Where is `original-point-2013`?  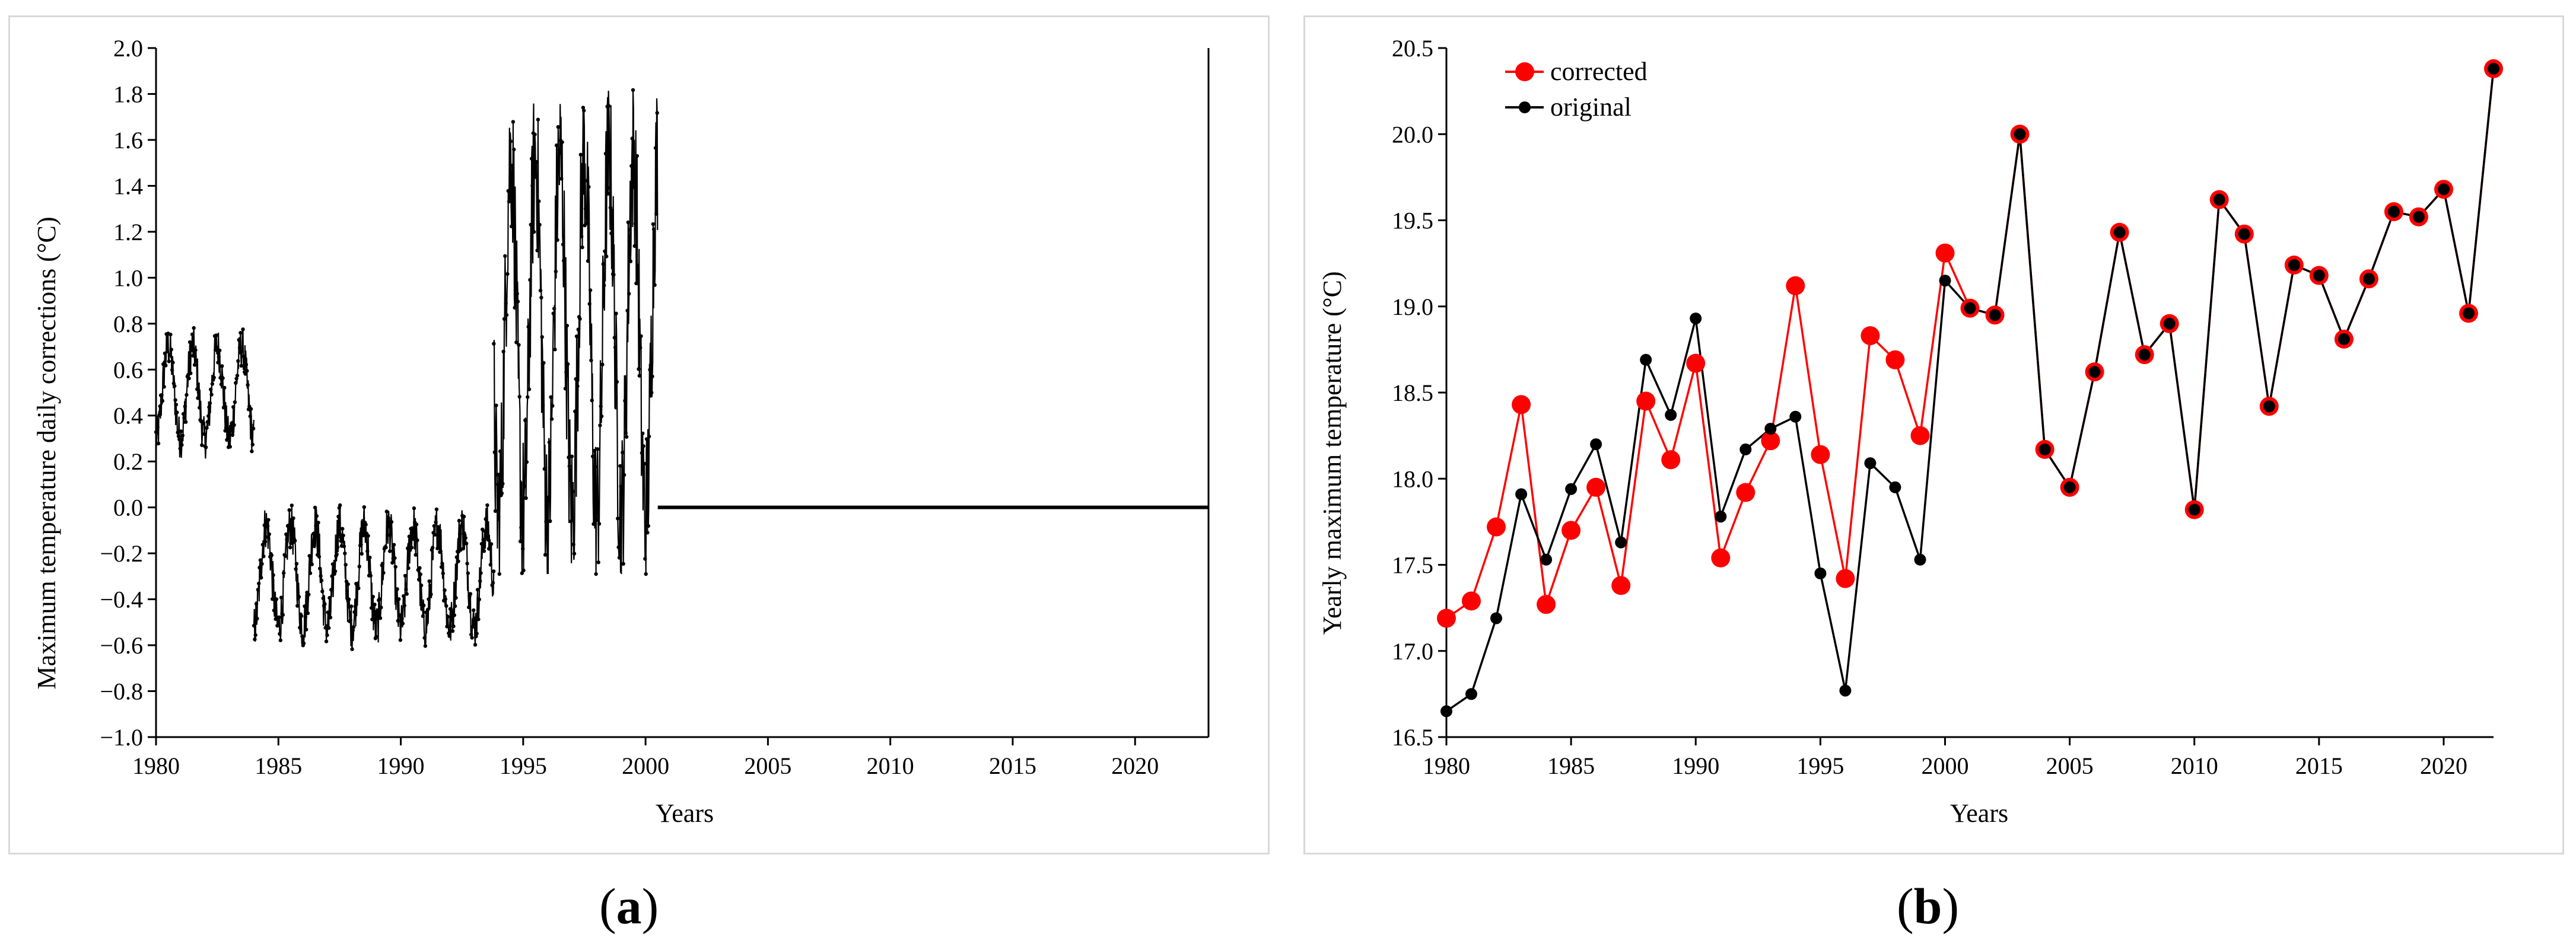 original-point-2013 is located at coordinates (2269, 406).